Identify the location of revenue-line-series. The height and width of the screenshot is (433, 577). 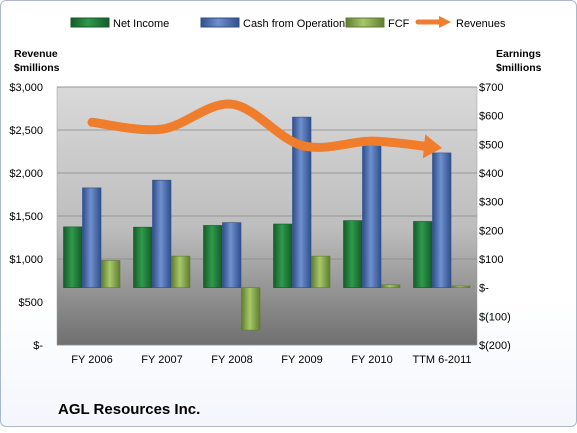
(264, 129).